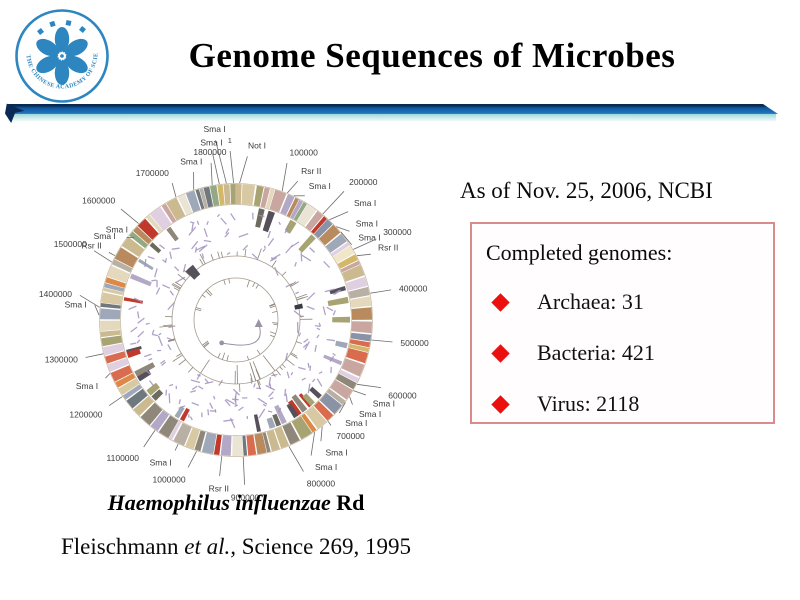 The height and width of the screenshot is (600, 800). What do you see at coordinates (70, 244) in the screenshot?
I see `svg-text: 1500000` at bounding box center [70, 244].